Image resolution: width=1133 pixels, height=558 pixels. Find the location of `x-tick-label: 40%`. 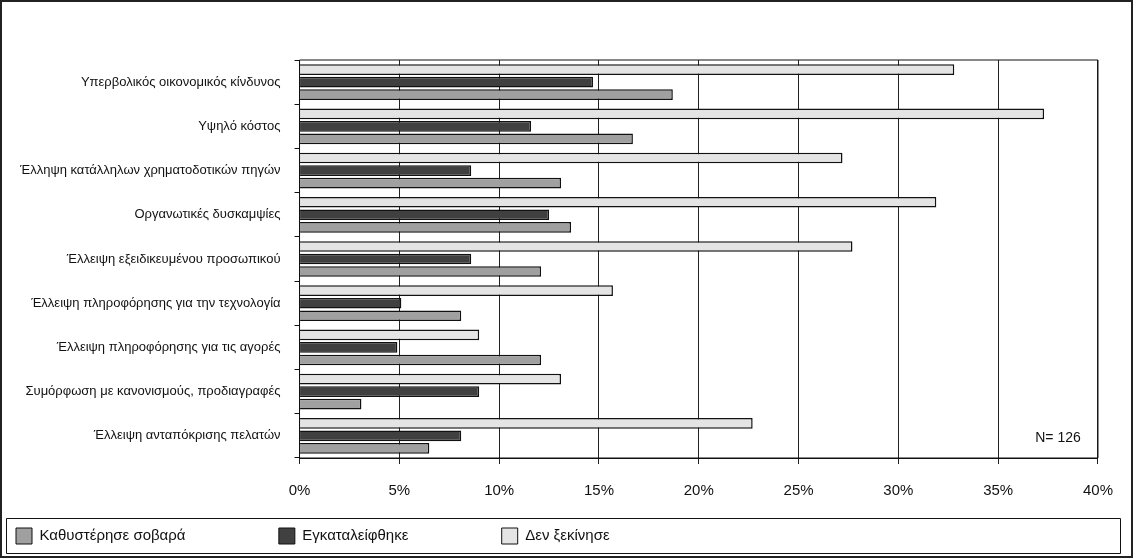

x-tick-label: 40% is located at coordinates (1097, 490).